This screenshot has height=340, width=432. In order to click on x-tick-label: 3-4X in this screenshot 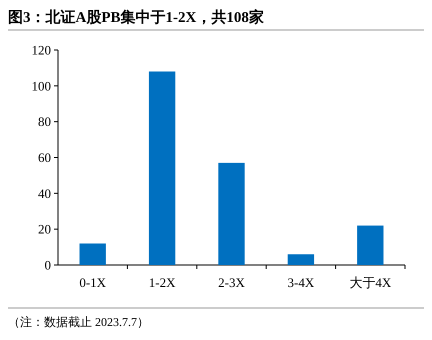, I will do `click(301, 282)`.